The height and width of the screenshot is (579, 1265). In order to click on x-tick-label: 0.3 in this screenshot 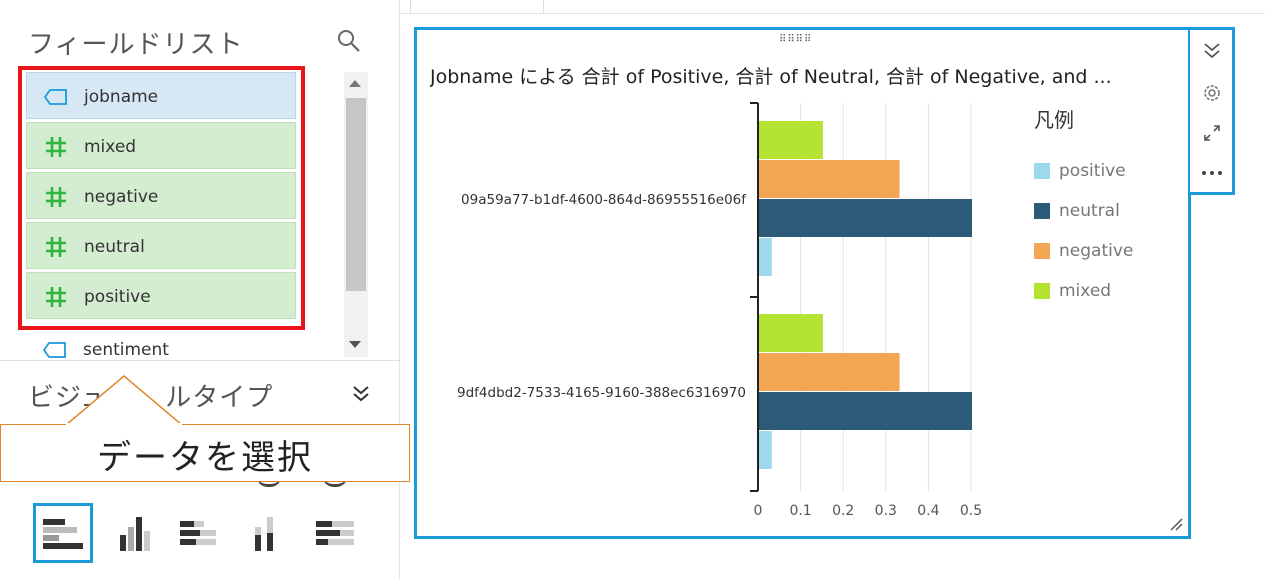, I will do `click(886, 511)`.